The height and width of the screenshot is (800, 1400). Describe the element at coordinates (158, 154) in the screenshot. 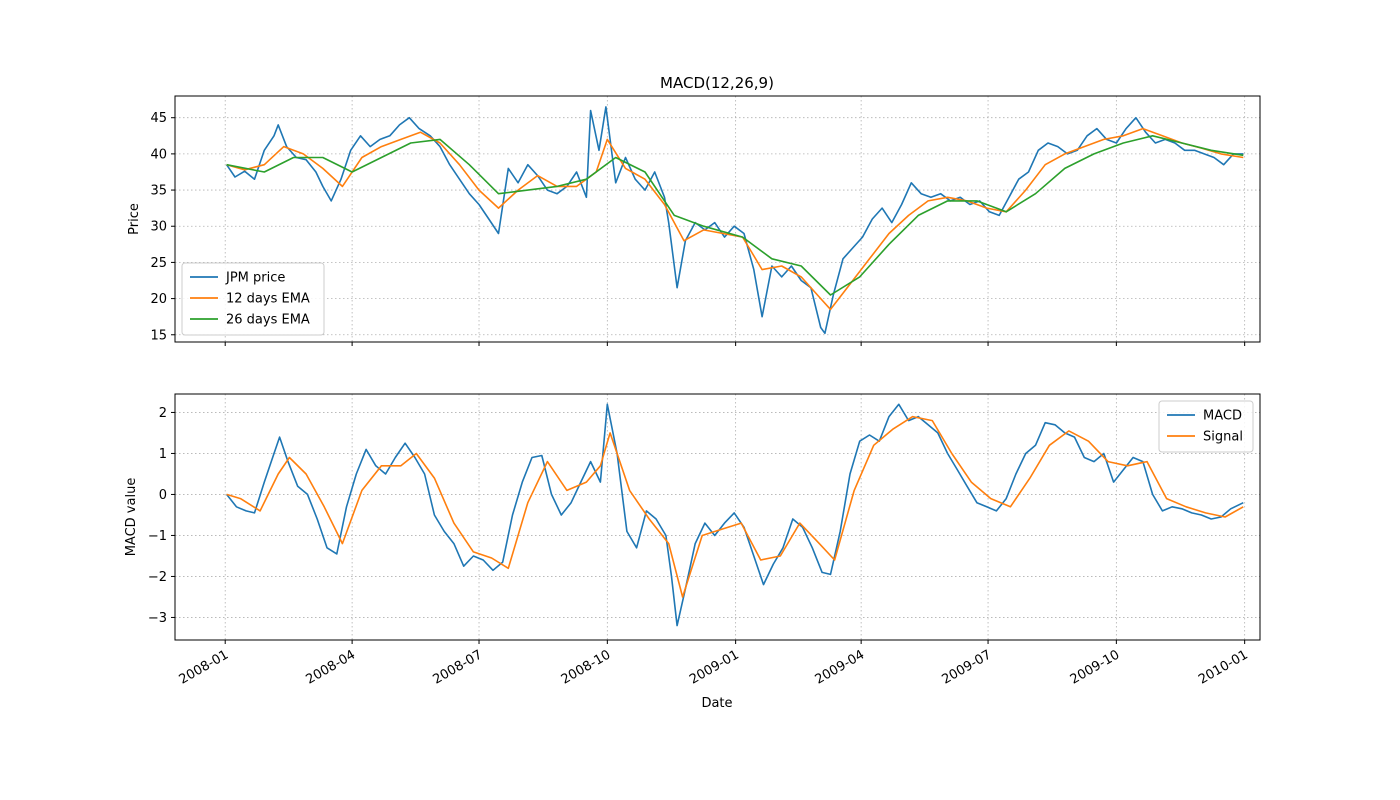

I see `y-tick-label: 40` at that location.